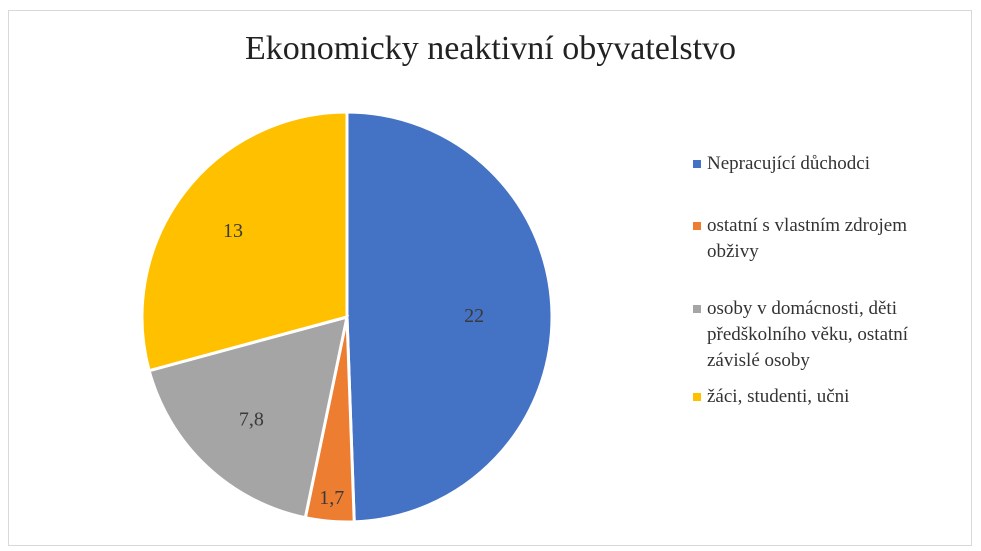 This screenshot has width=981, height=551. I want to click on legend-label: žáci, studenti, učni, so click(778, 396).